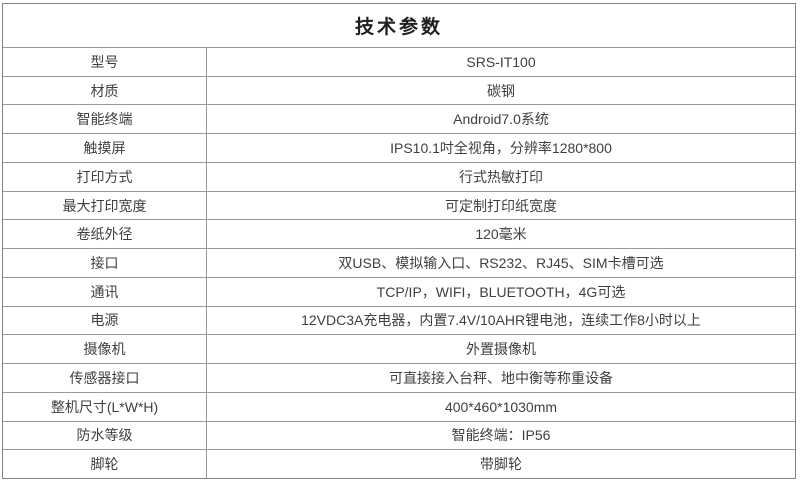  I want to click on table-row: 通讯 TCP/IP，WIFI，BLUETOOTH，4G可选, so click(399, 292).